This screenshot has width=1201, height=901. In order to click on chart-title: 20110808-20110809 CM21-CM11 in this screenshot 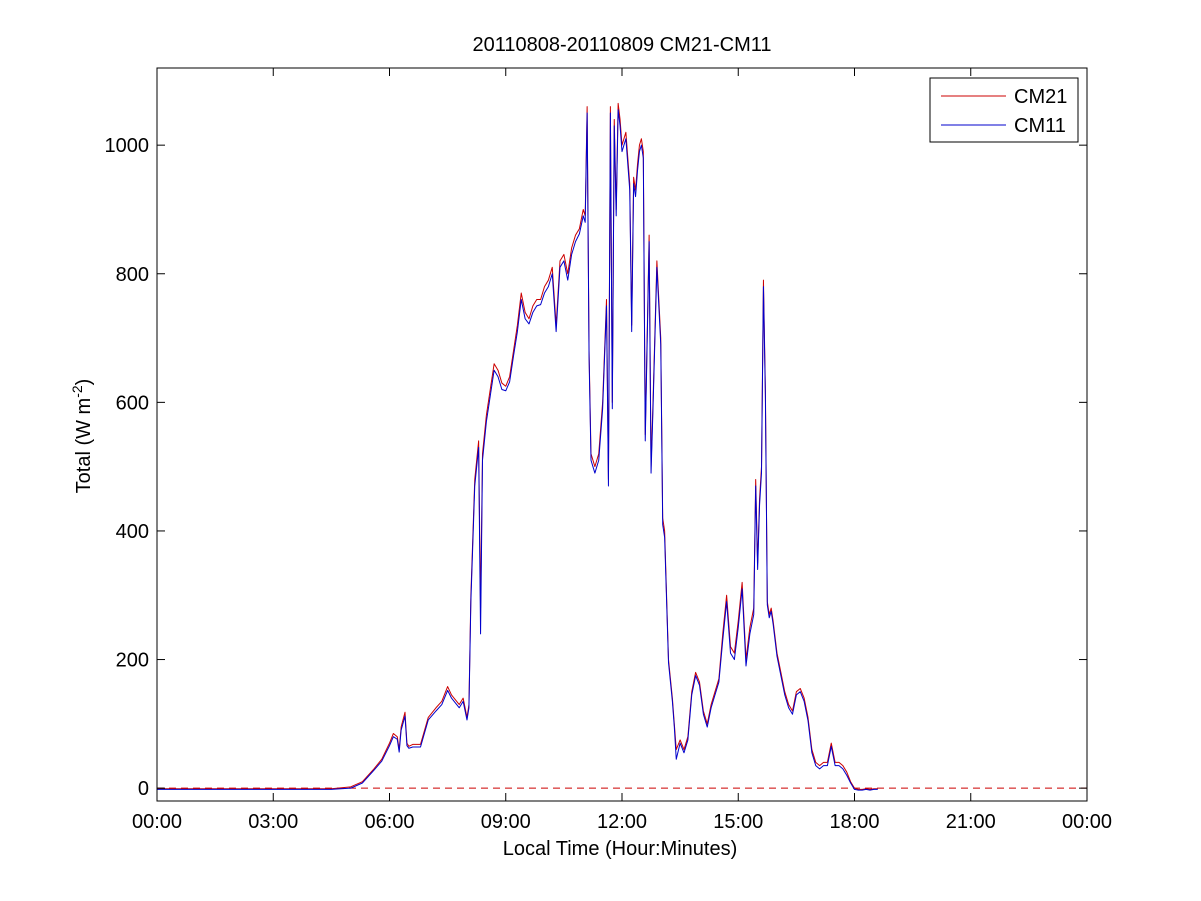, I will do `click(621, 45)`.